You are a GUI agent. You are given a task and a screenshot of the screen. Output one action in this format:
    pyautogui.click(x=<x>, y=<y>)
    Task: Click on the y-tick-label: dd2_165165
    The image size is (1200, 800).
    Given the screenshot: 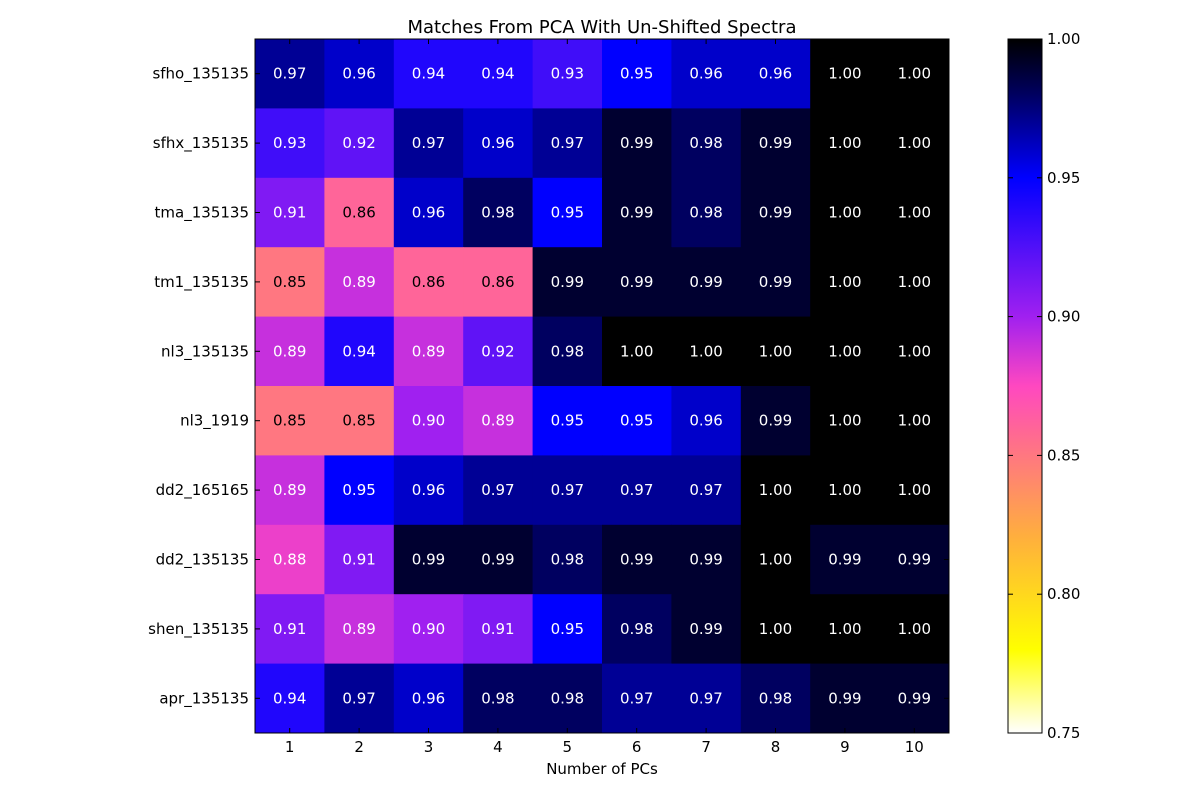 What is the action you would take?
    pyautogui.click(x=202, y=490)
    